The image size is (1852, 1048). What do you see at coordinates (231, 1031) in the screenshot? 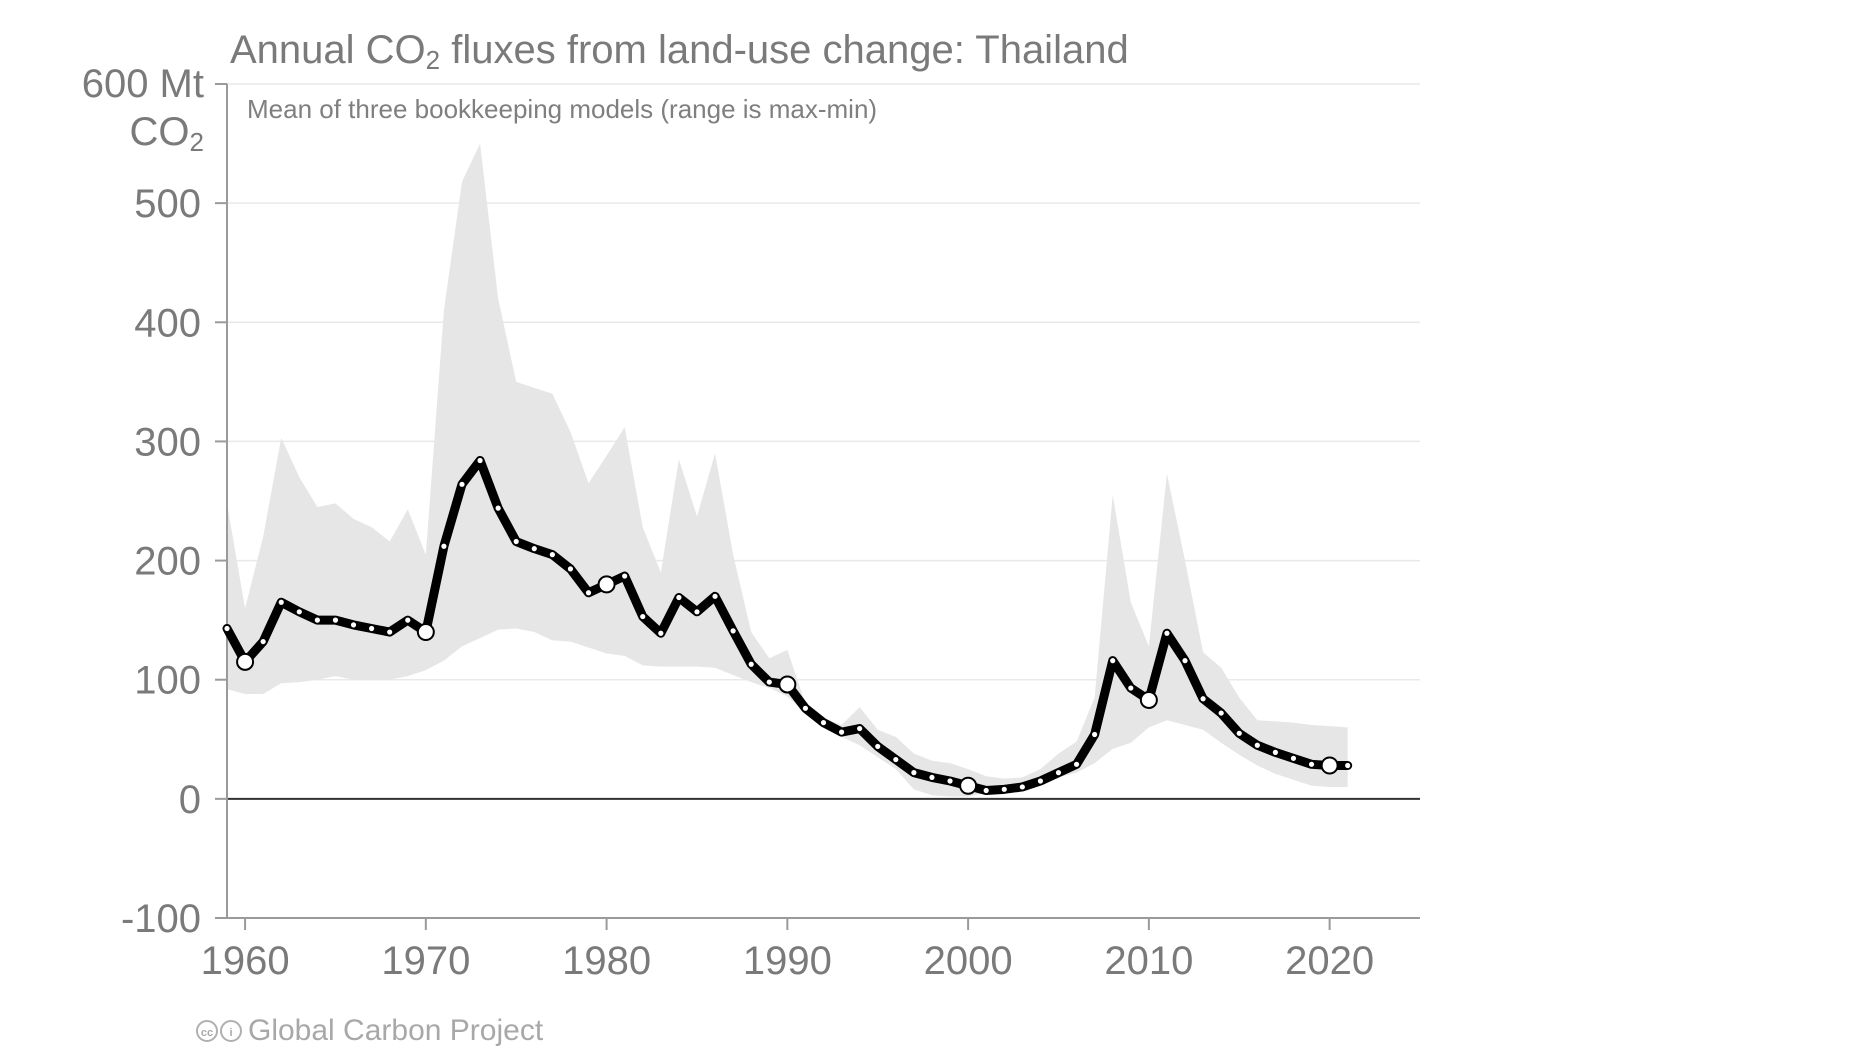
I see `by-icon: i` at bounding box center [231, 1031].